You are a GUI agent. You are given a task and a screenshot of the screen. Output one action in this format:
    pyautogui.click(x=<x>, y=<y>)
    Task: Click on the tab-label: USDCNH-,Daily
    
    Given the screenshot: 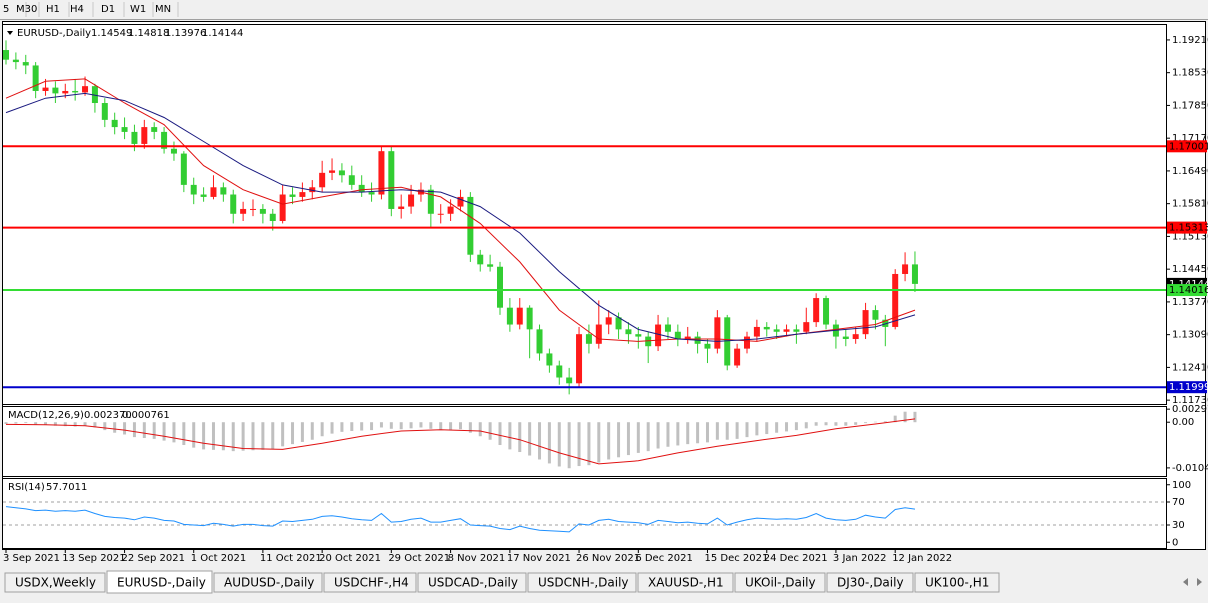 What is the action you would take?
    pyautogui.click(x=583, y=583)
    